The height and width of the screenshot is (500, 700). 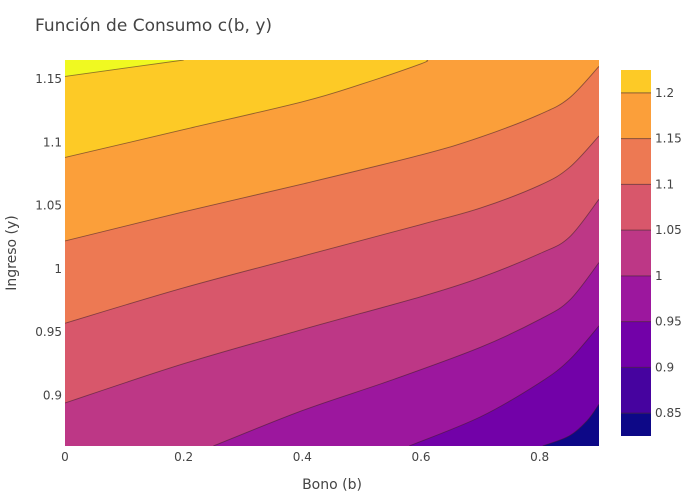 What do you see at coordinates (183, 457) in the screenshot?
I see `x-tick-label: 0.2` at bounding box center [183, 457].